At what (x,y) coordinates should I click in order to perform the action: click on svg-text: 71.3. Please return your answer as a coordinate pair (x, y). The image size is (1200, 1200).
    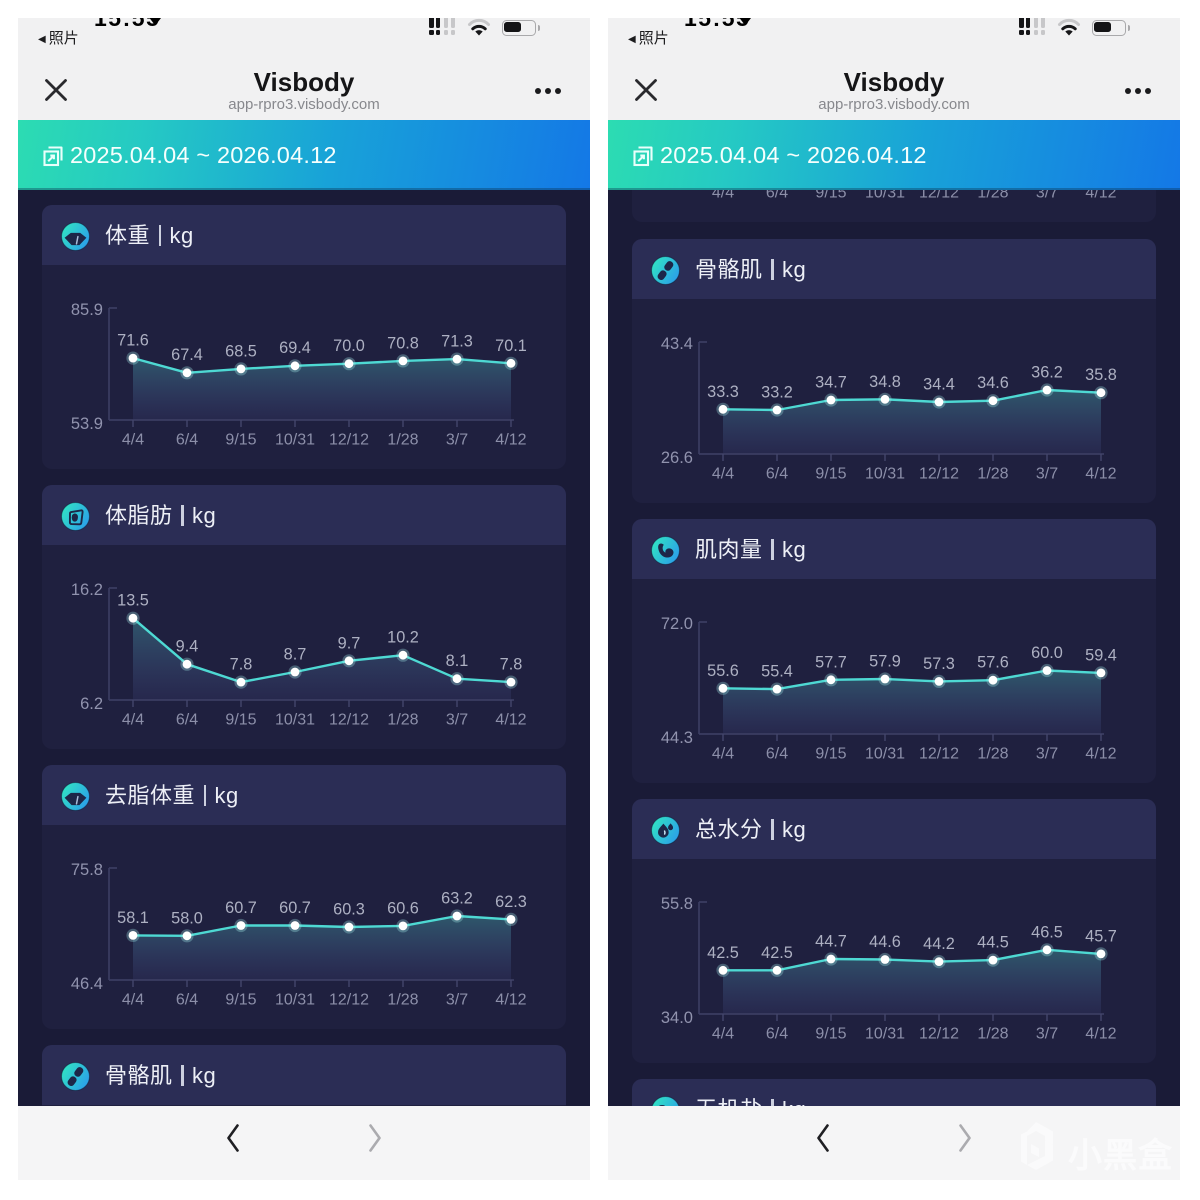
    Looking at the image, I should click on (457, 342).